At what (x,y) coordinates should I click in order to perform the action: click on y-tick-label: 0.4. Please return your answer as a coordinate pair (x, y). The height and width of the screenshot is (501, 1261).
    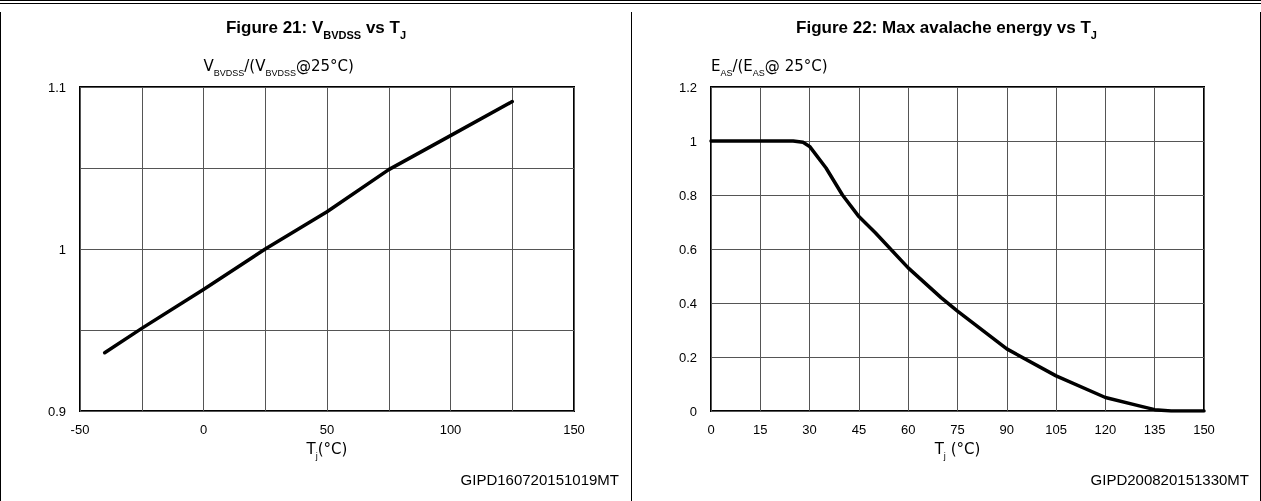
    Looking at the image, I should click on (687, 303).